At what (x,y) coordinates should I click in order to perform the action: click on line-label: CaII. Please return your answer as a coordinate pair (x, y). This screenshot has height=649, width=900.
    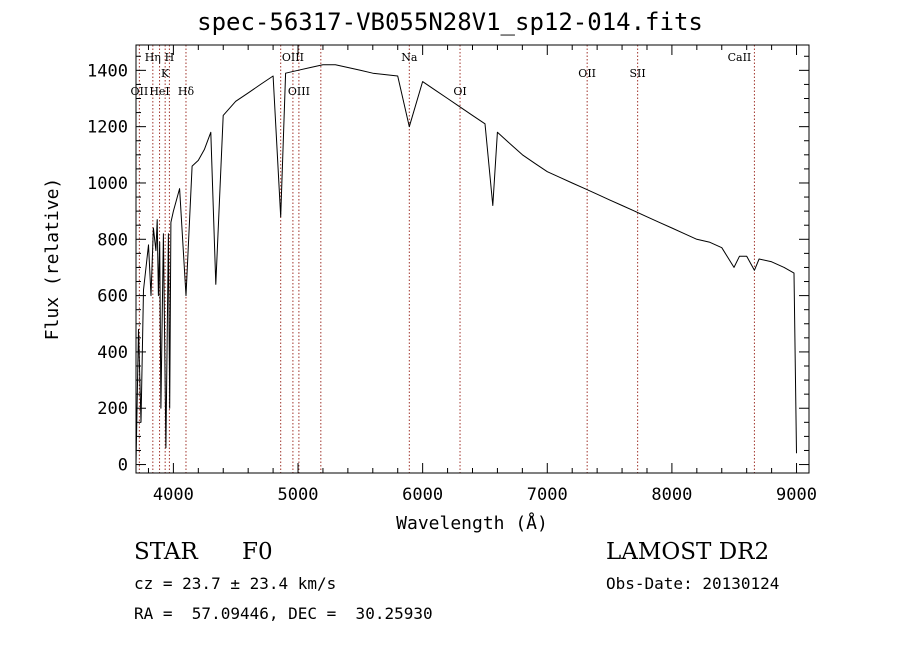
    Looking at the image, I should click on (740, 57).